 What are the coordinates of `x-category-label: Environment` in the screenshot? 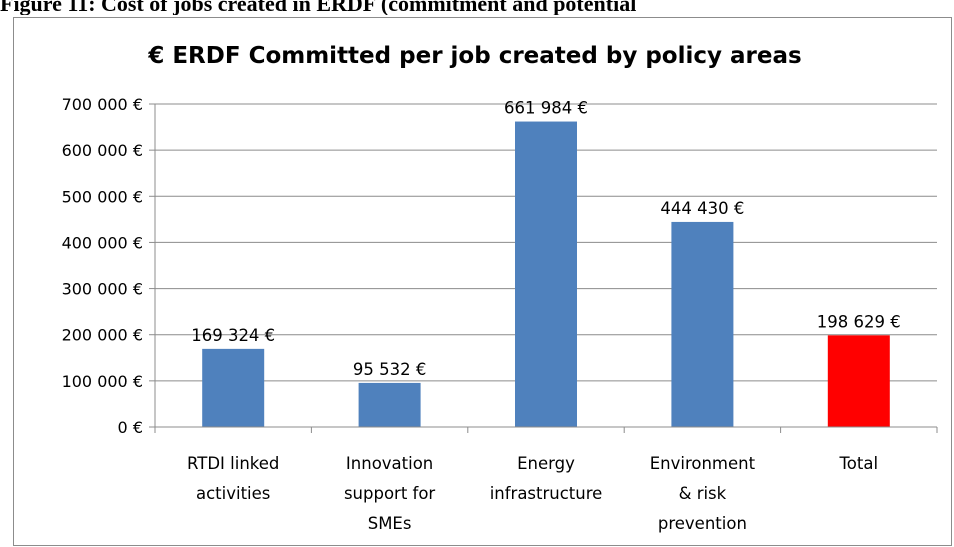 It's located at (703, 463).